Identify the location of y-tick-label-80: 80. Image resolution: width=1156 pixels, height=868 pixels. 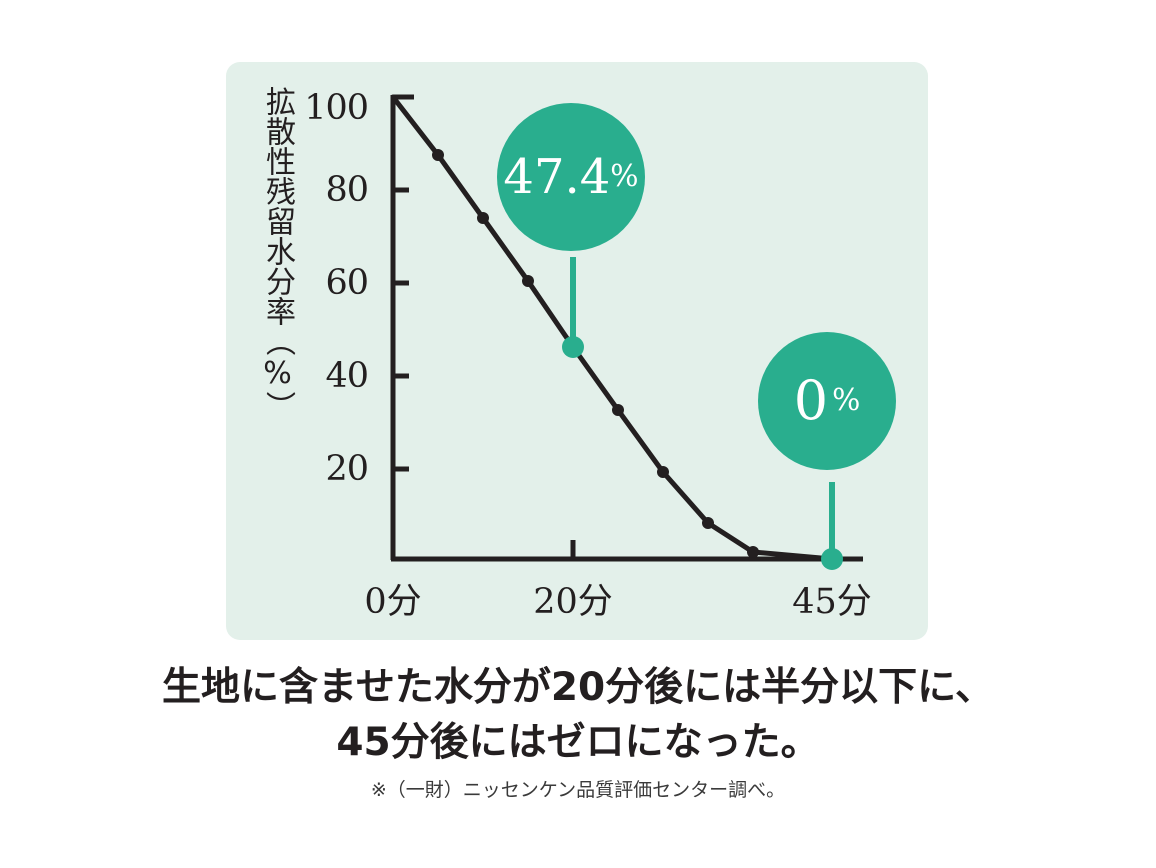
(347, 190).